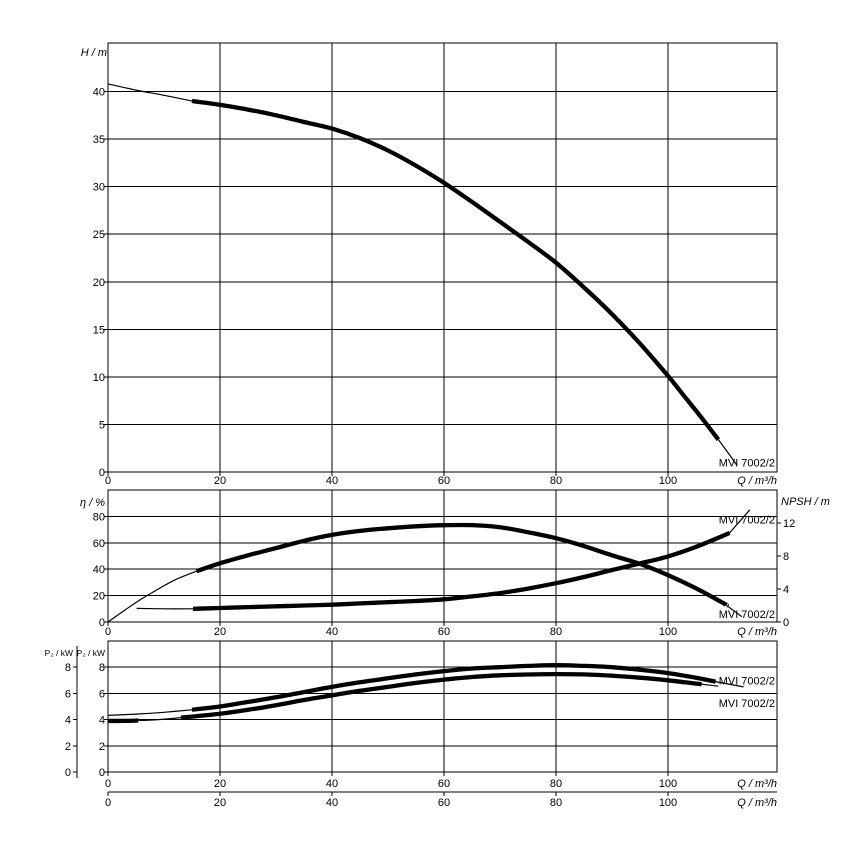 This screenshot has width=850, height=850. I want to click on y-tick-label: 25, so click(99, 235).